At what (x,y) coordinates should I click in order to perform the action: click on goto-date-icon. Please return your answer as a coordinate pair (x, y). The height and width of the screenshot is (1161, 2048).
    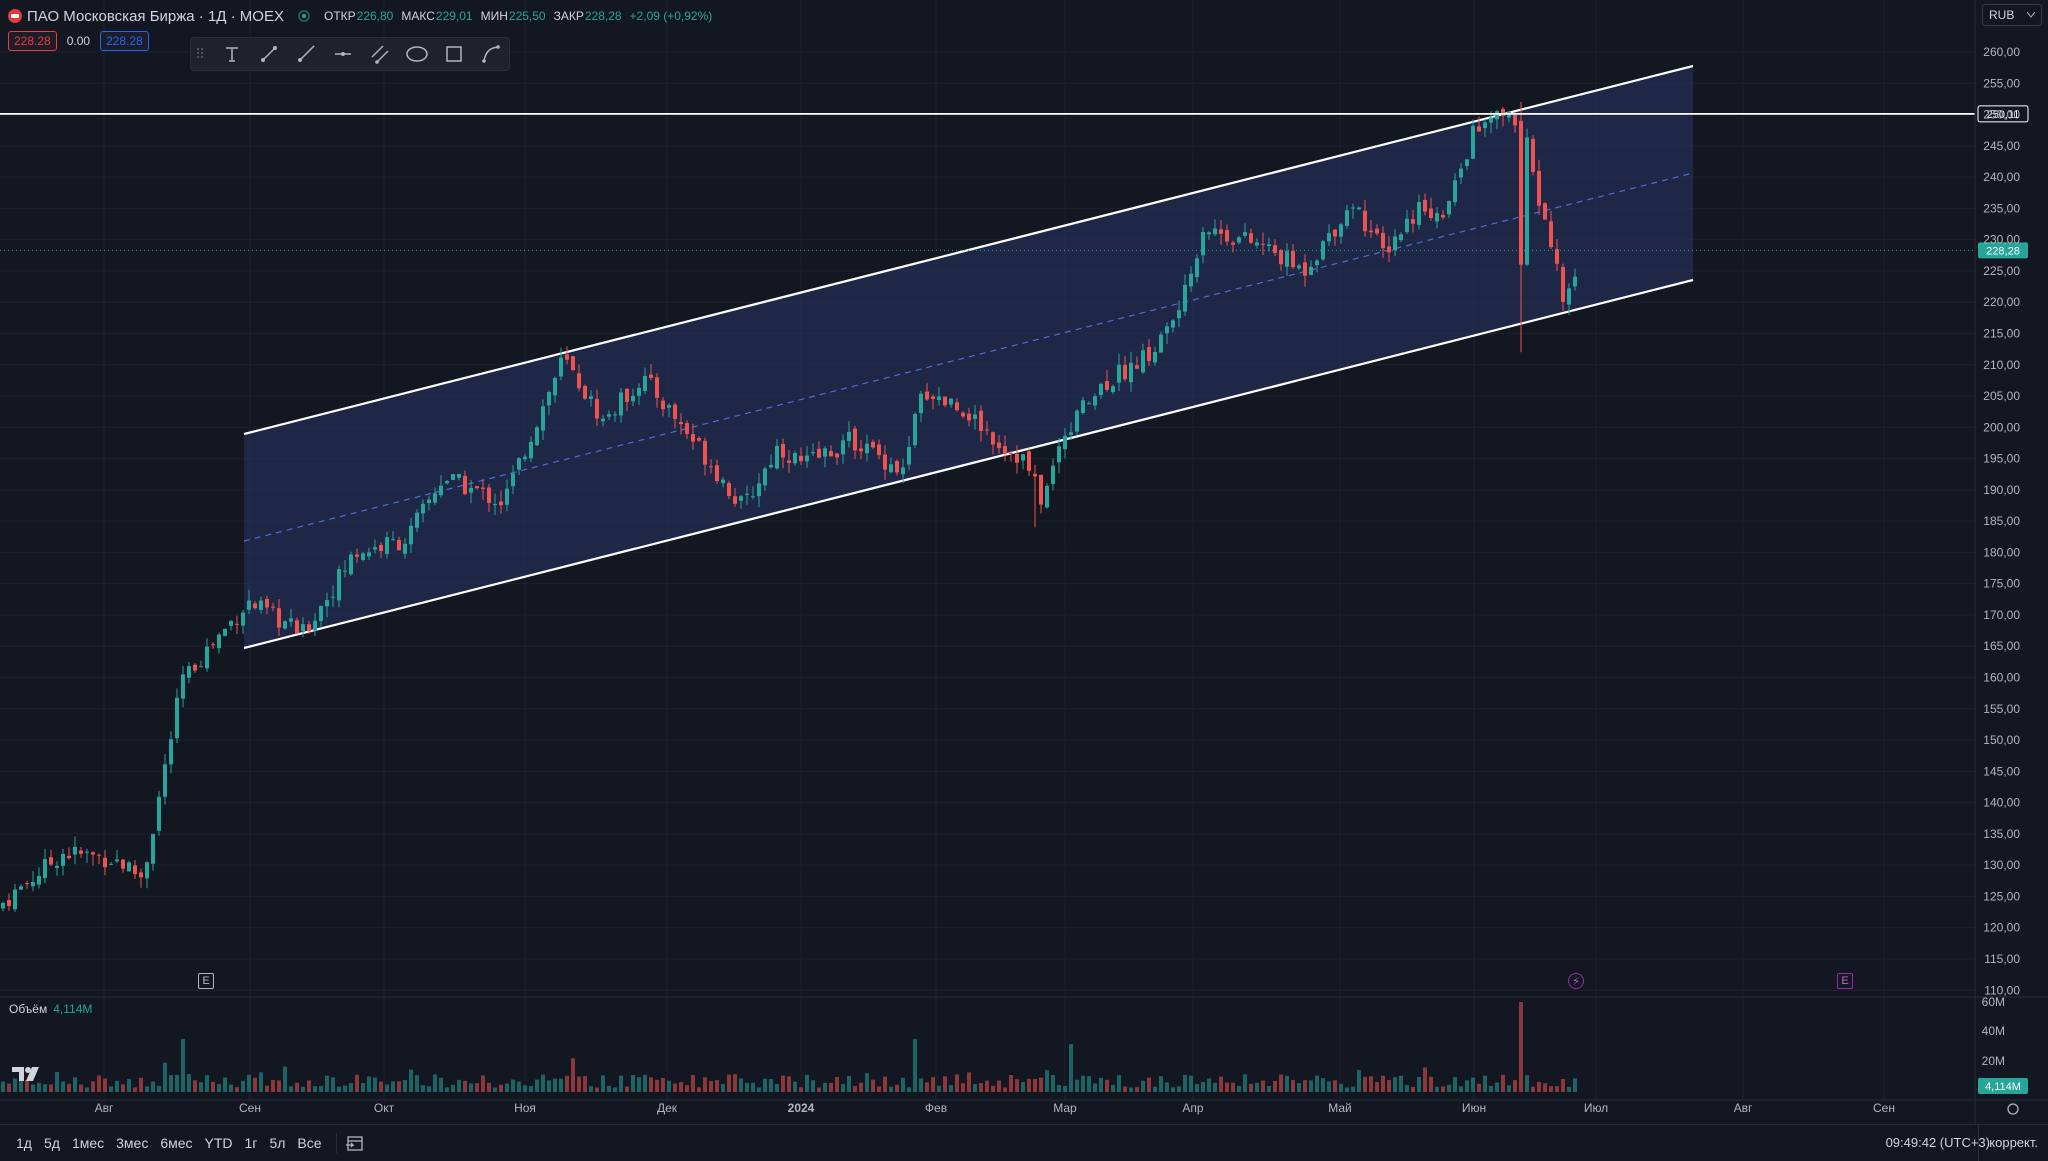
    Looking at the image, I should click on (355, 1143).